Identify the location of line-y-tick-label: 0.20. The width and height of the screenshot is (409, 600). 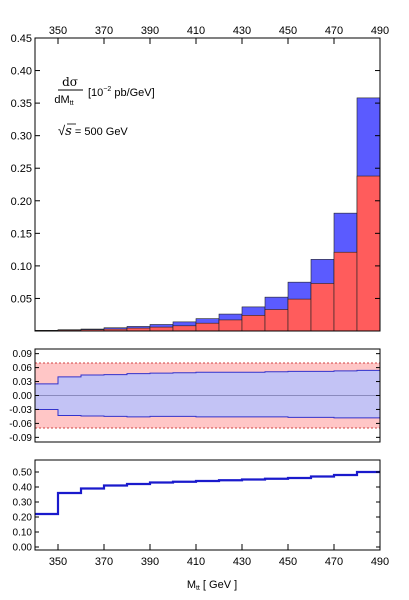
(23, 518).